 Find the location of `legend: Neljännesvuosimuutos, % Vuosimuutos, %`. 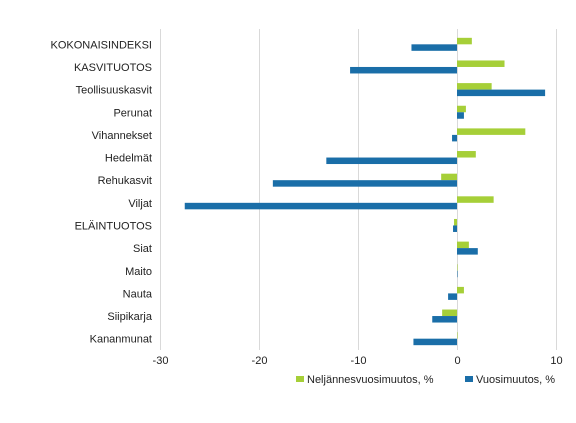

legend: Neljännesvuosimuutos, % Vuosimuutos, % is located at coordinates (425, 380).